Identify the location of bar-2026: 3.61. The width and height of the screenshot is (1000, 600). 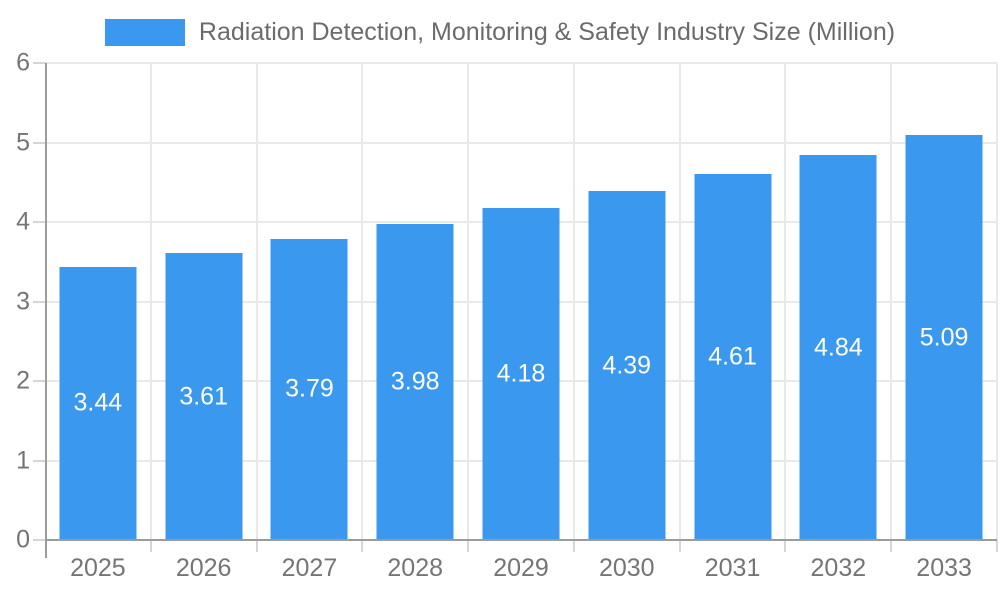
(204, 396).